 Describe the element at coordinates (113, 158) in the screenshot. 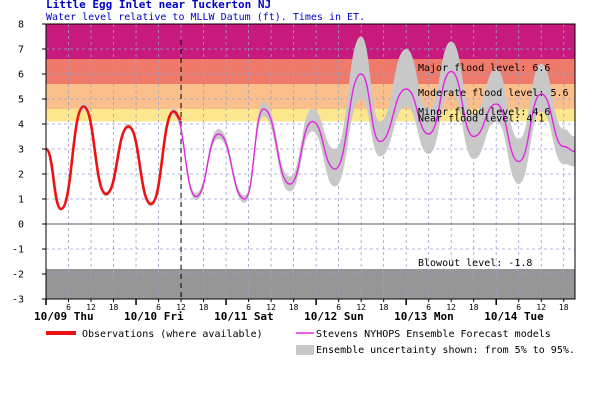

I see `series-observations-line` at that location.